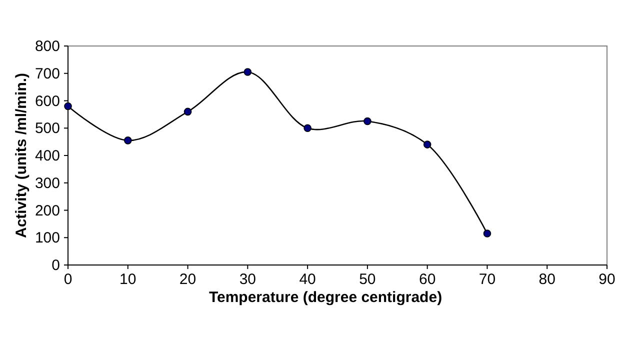 The width and height of the screenshot is (635, 351). I want to click on y-tick-label: 600, so click(47, 101).